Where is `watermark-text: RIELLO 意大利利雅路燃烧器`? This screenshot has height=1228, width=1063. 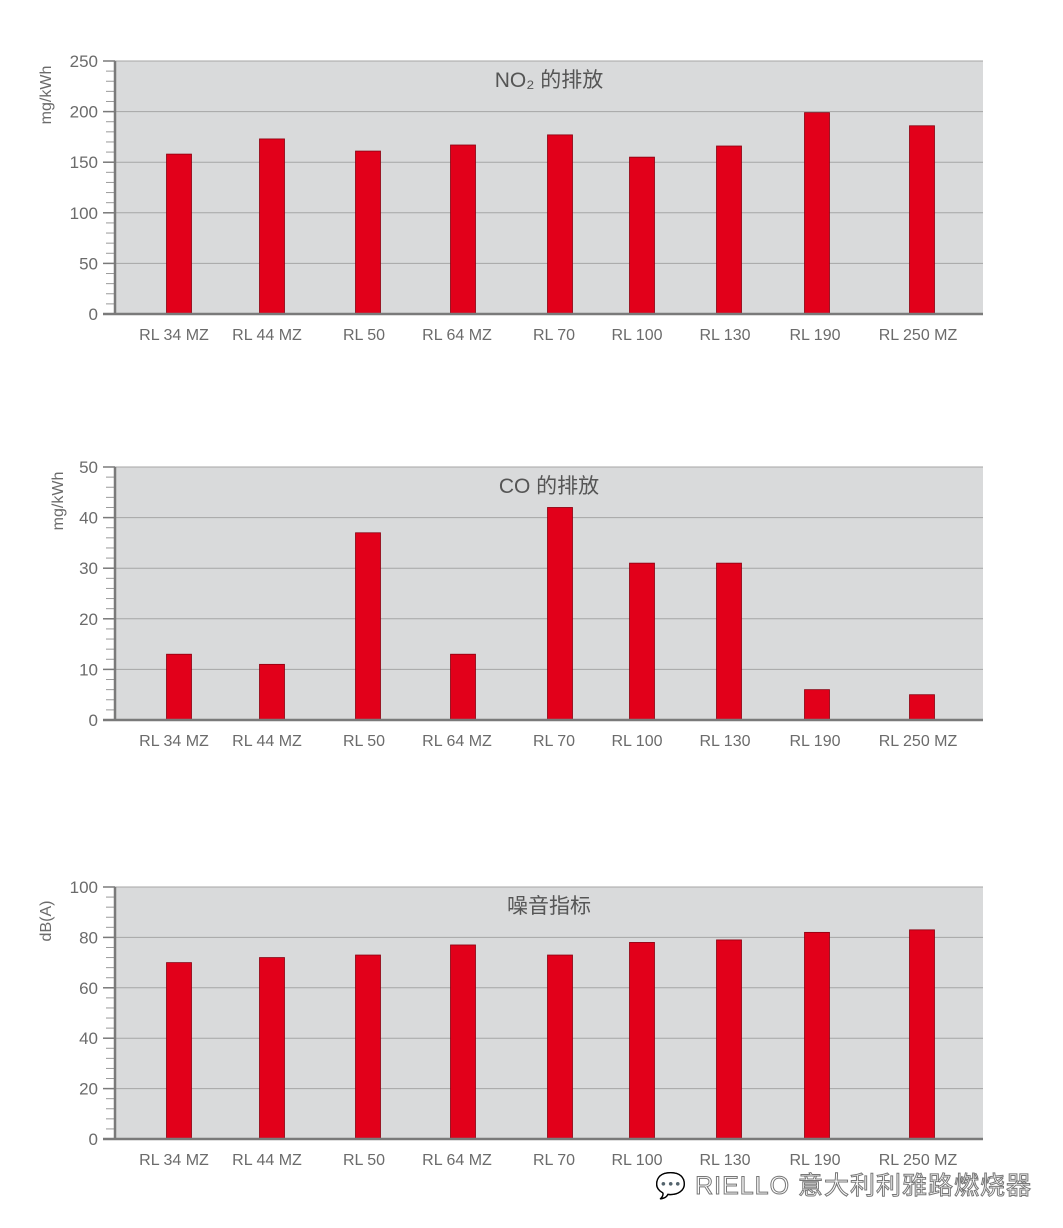 watermark-text: RIELLO 意大利利雅路燃烧器 is located at coordinates (863, 1186).